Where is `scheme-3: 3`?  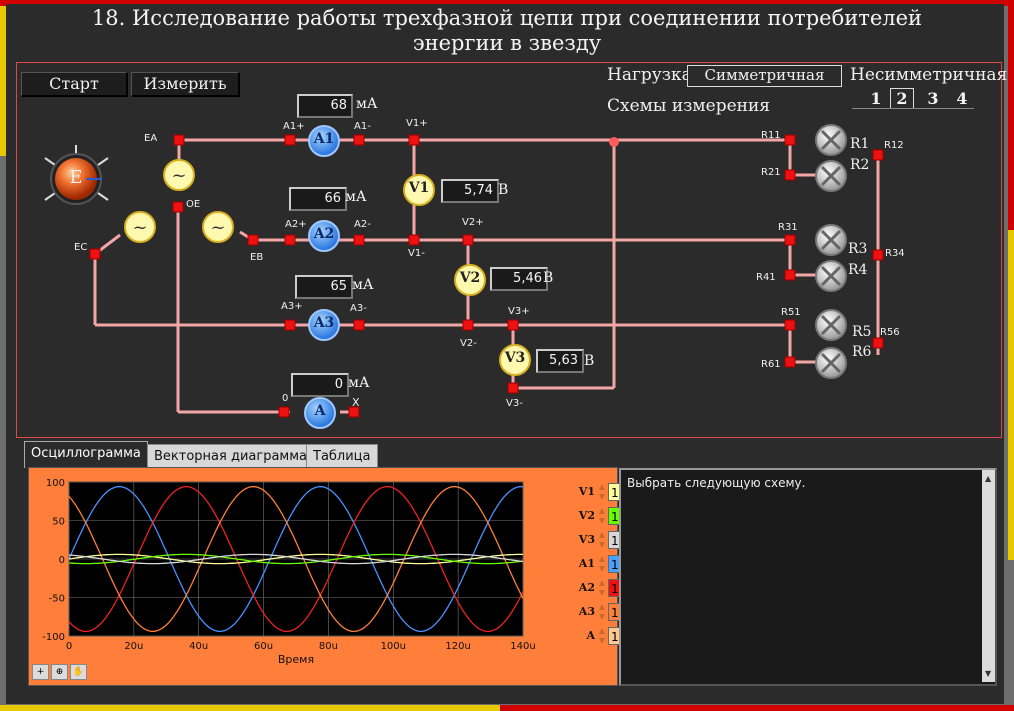
scheme-3: 3 is located at coordinates (933, 98).